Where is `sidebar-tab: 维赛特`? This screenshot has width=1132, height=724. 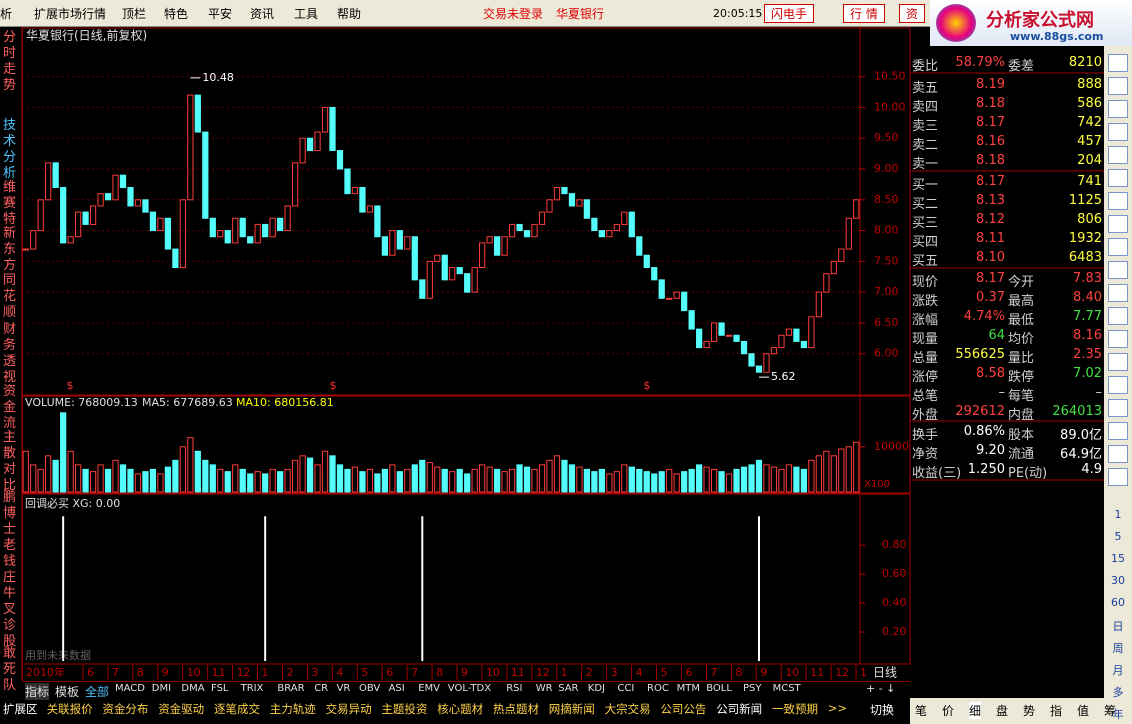 sidebar-tab: 维赛特 is located at coordinates (10, 203).